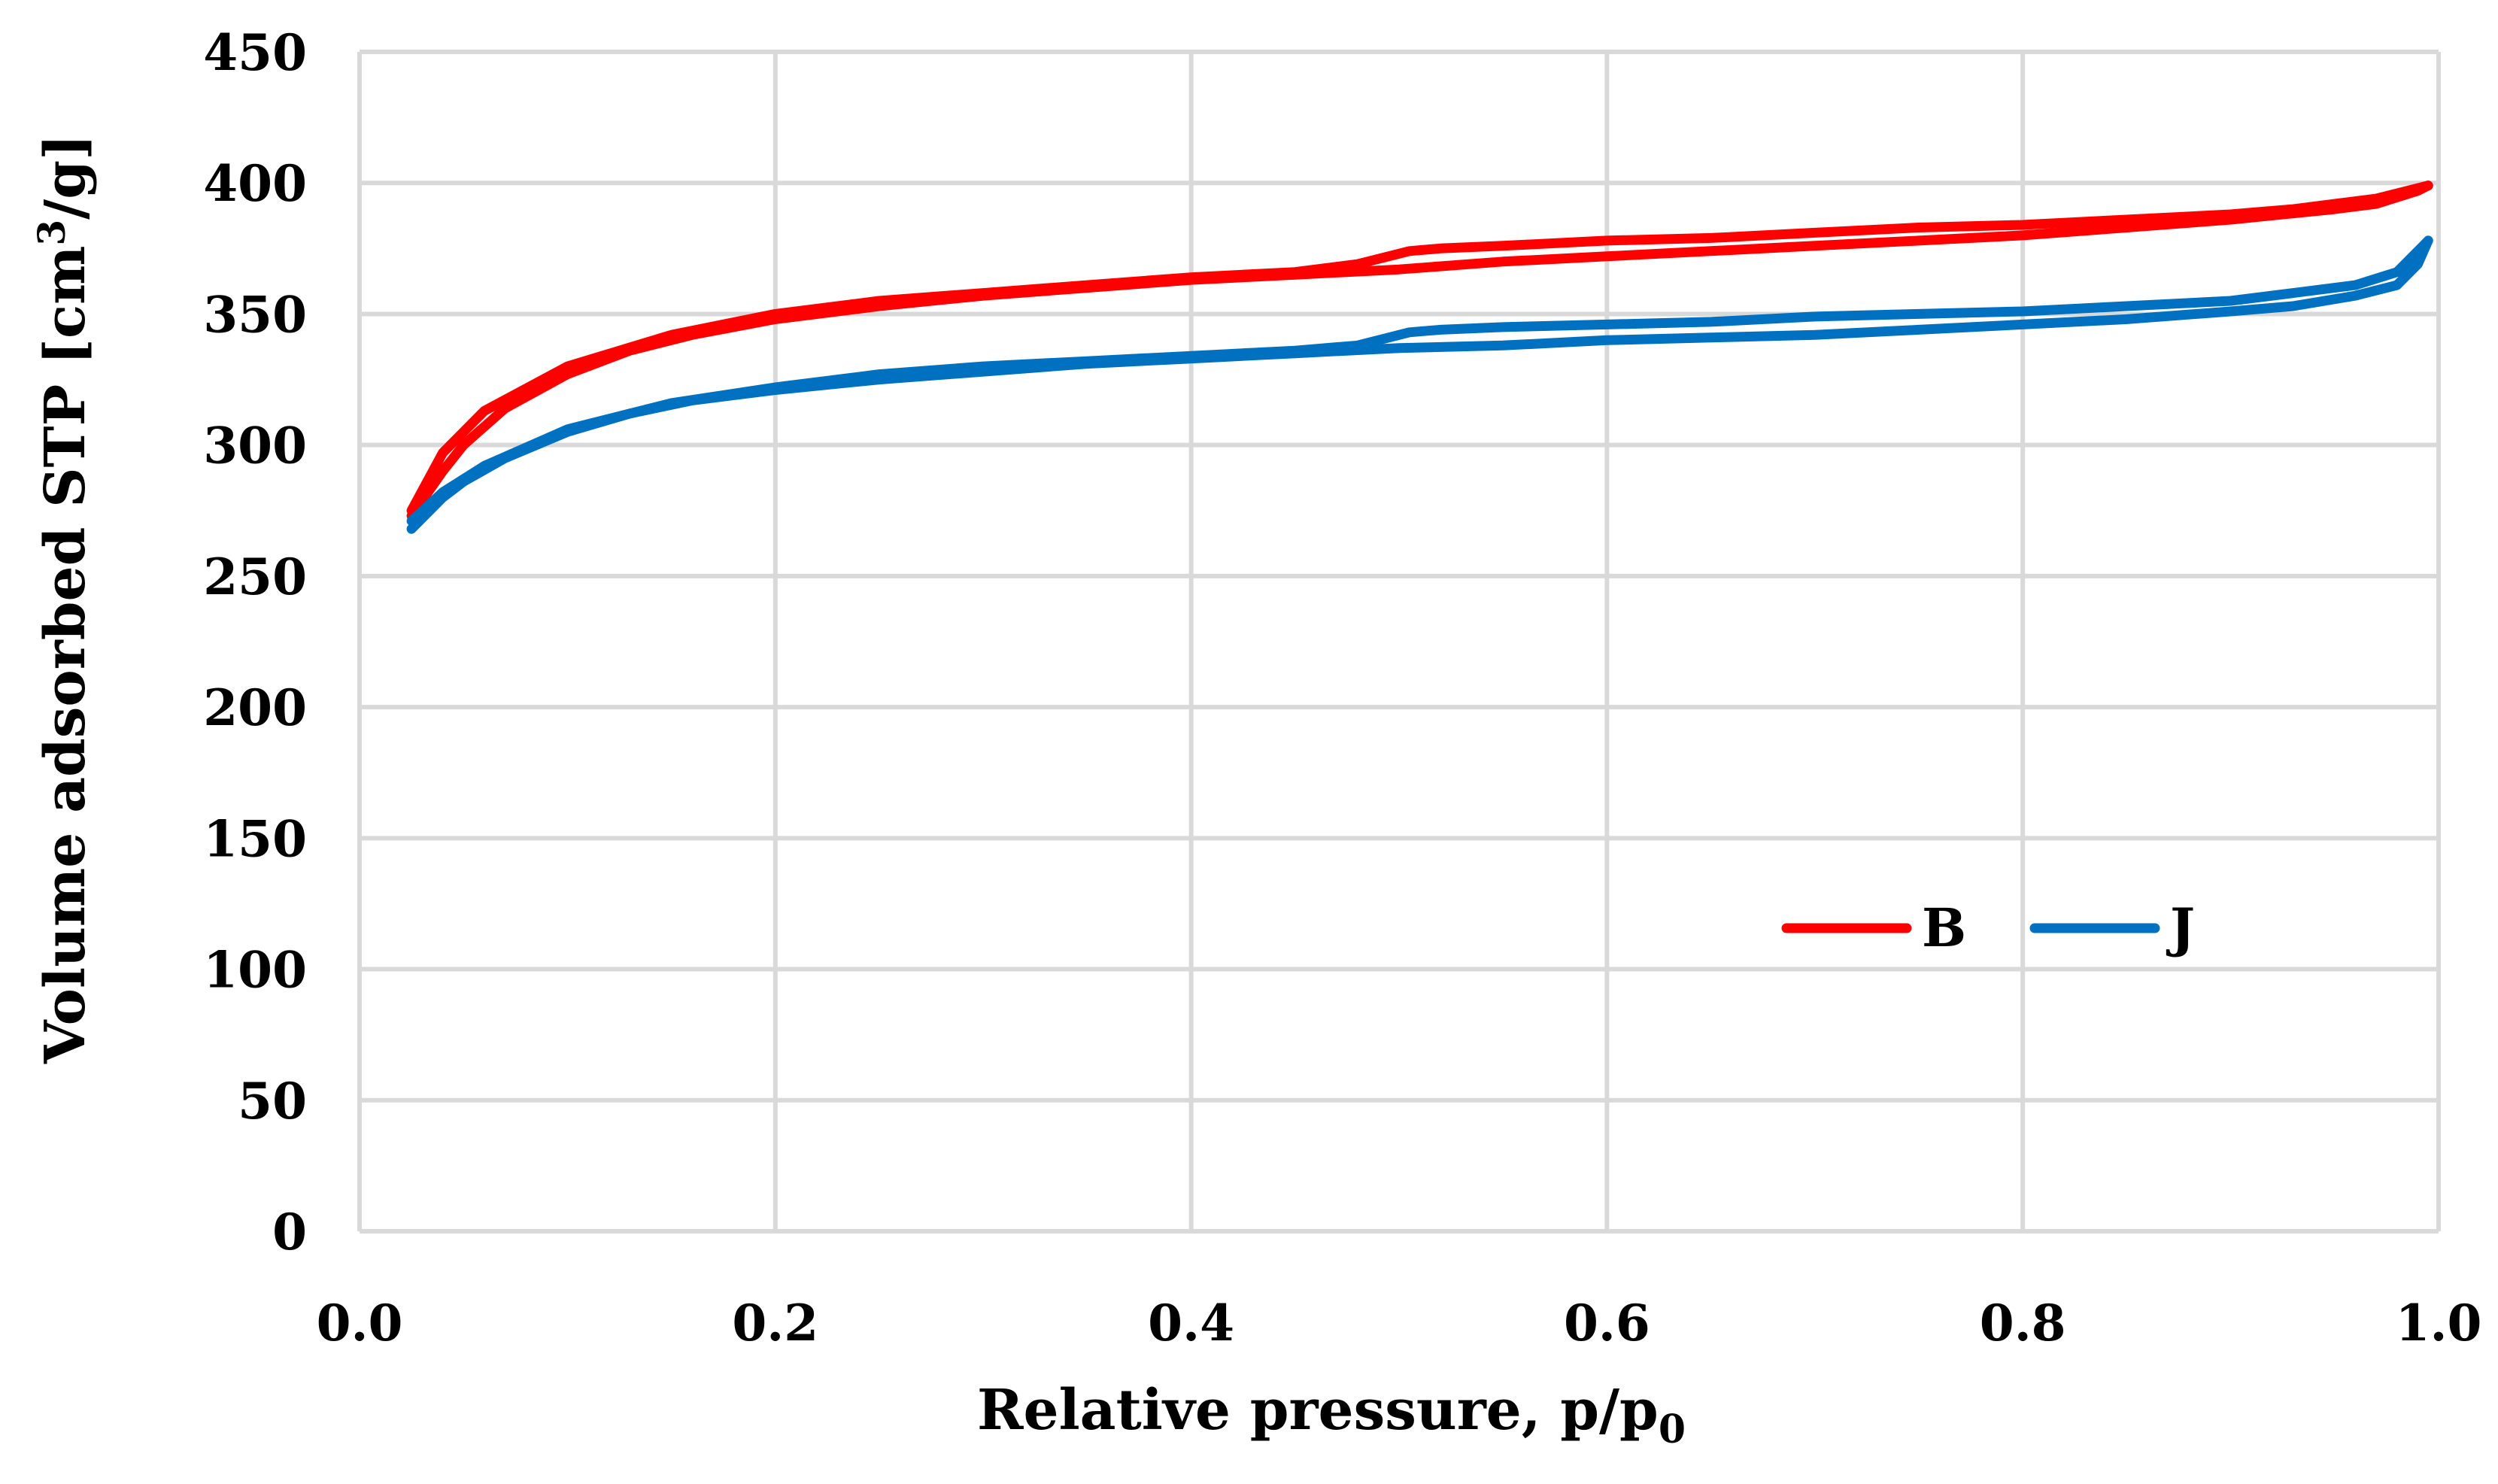 The width and height of the screenshot is (2498, 1484). What do you see at coordinates (272, 1101) in the screenshot?
I see `y-tick-label: 50` at bounding box center [272, 1101].